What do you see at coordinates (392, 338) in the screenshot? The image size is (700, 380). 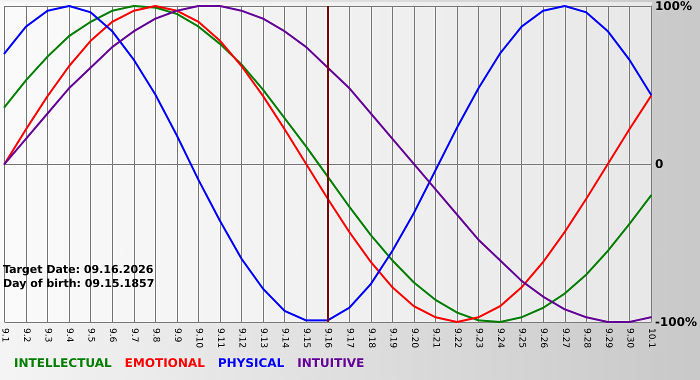 I see `x-tick-label: 9.19` at bounding box center [392, 338].